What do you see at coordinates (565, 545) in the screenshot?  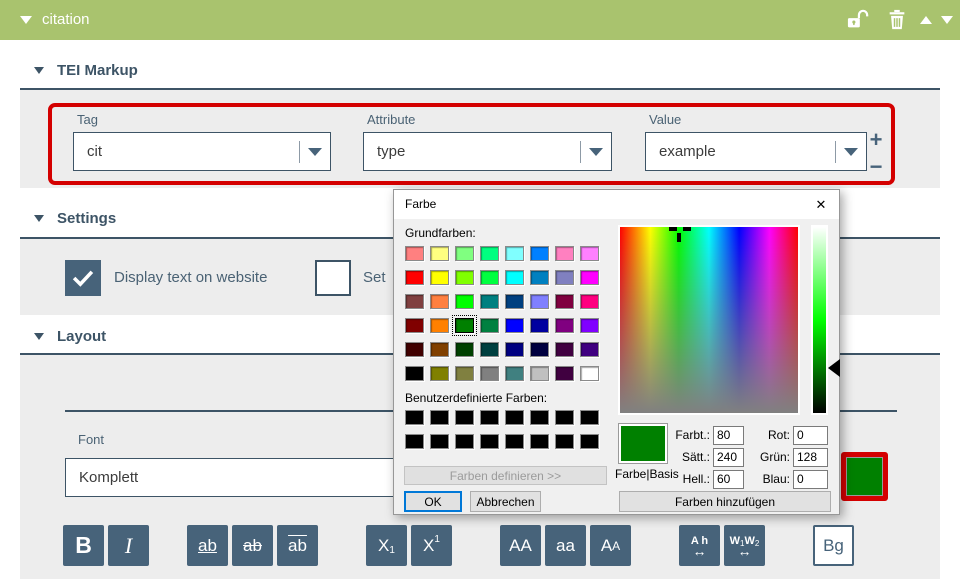 I see `format-lowercase-button: aa` at bounding box center [565, 545].